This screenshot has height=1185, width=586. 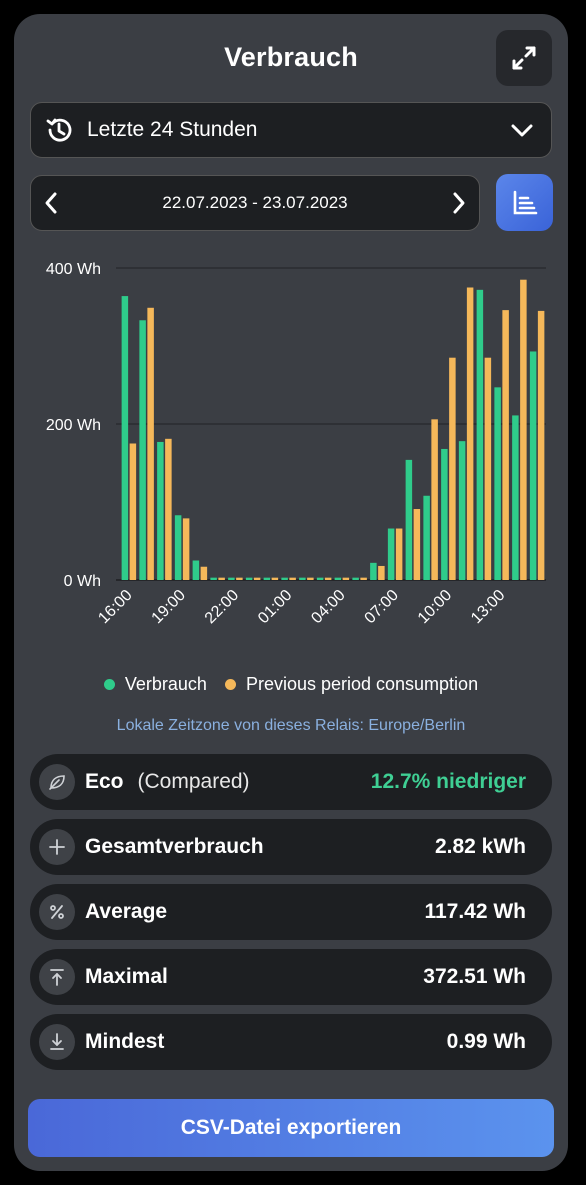 I want to click on x-tick-label: 04:00, so click(x=328, y=607).